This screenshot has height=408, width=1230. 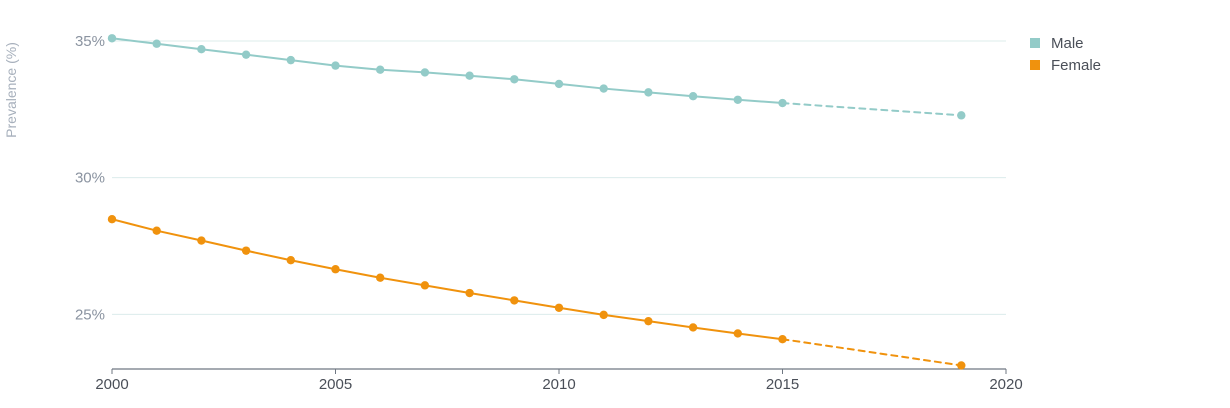 What do you see at coordinates (782, 384) in the screenshot?
I see `x-tick-label: 2015` at bounding box center [782, 384].